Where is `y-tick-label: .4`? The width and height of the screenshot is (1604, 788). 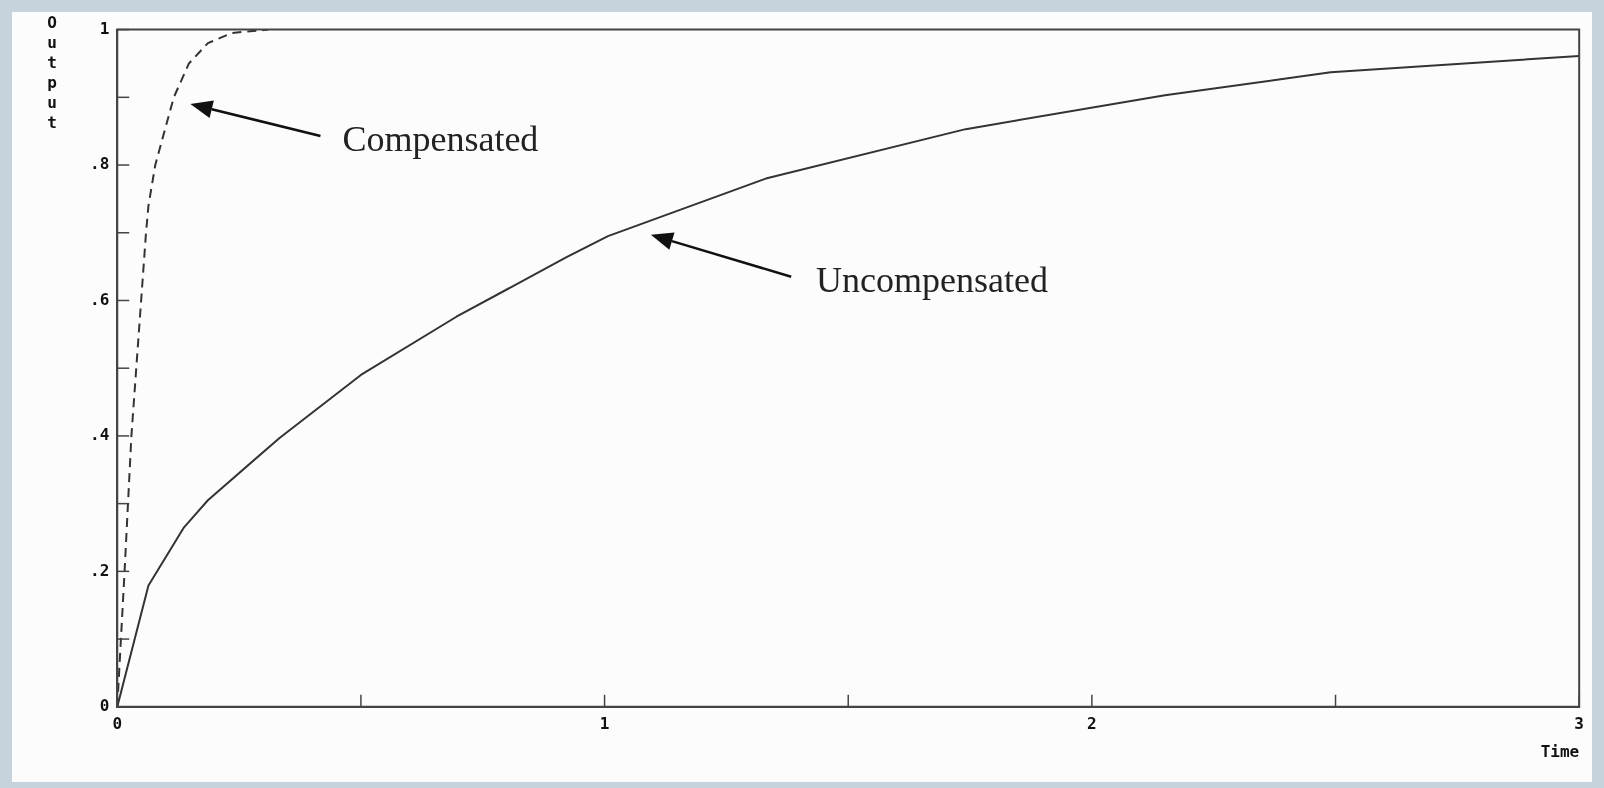
y-tick-label: .4 is located at coordinates (100, 435).